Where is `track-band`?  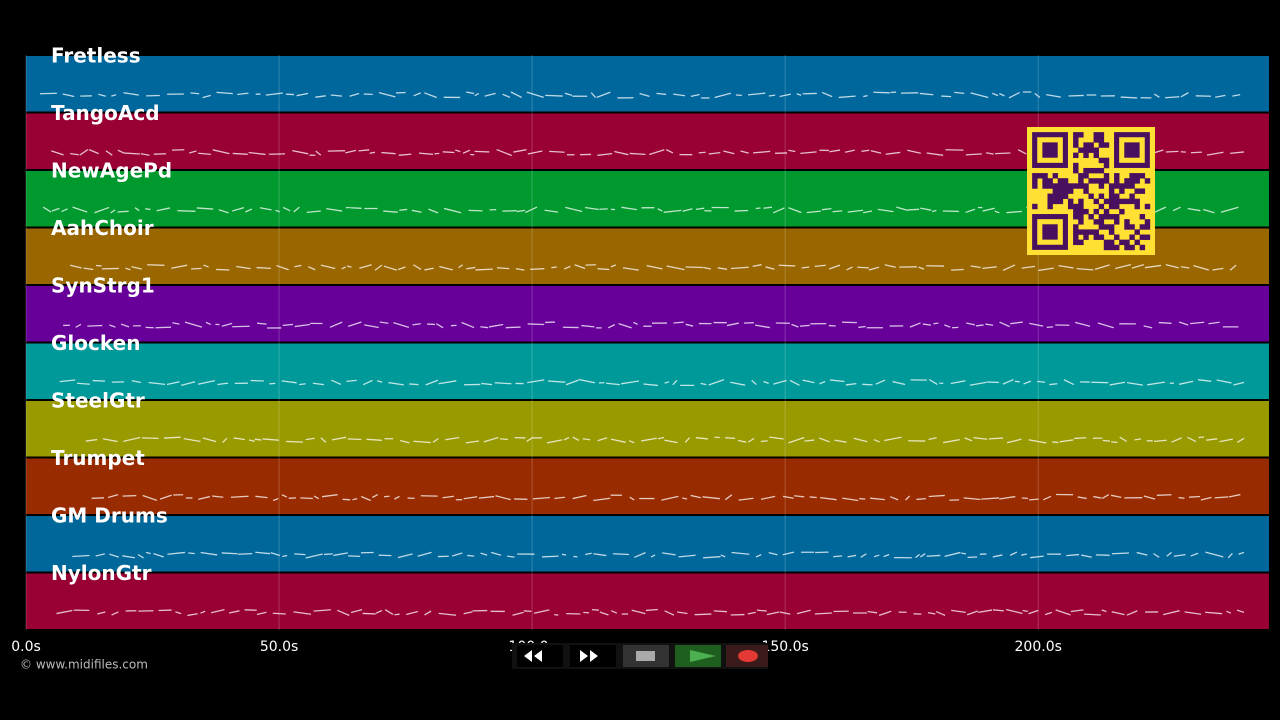
track-band is located at coordinates (647, 544).